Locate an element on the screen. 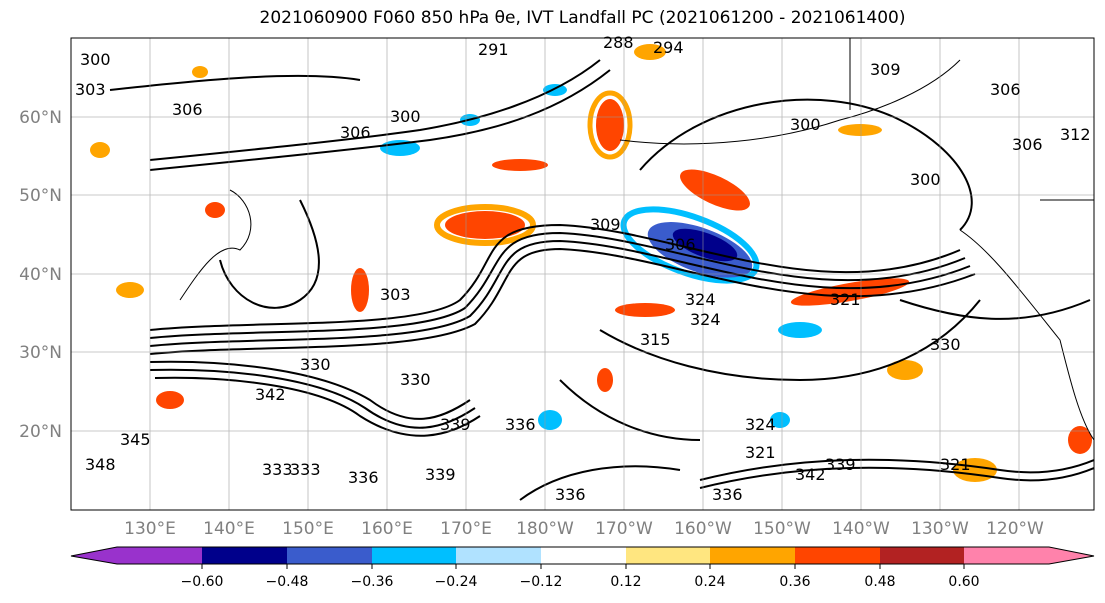 This screenshot has height=603, width=1105. colorbar-outline is located at coordinates (582, 555).